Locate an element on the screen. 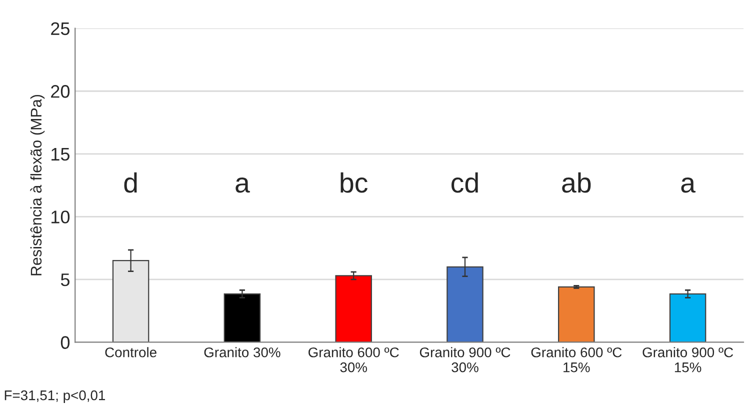 Image resolution: width=751 pixels, height=405 pixels. text: F=31,51; p<0,01 is located at coordinates (55, 396).